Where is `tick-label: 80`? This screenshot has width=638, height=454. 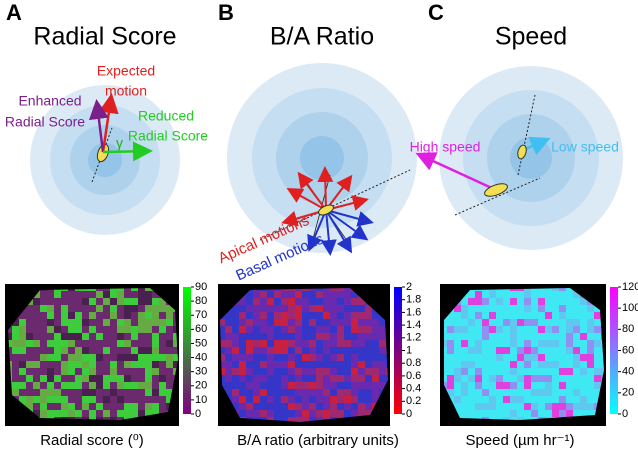 tick-label: 80 is located at coordinates (628, 329).